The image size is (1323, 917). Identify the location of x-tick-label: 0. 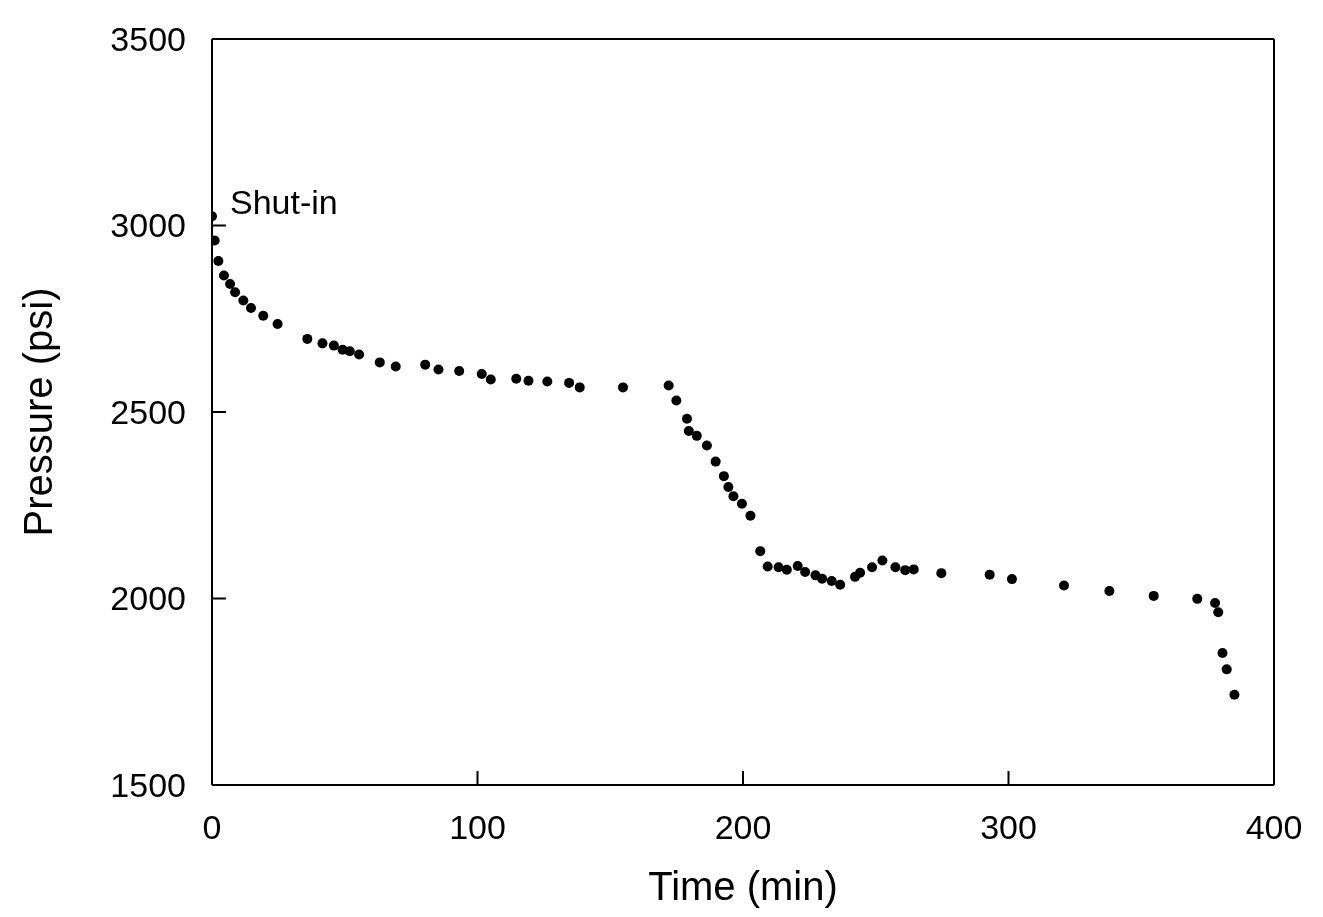
(212, 827).